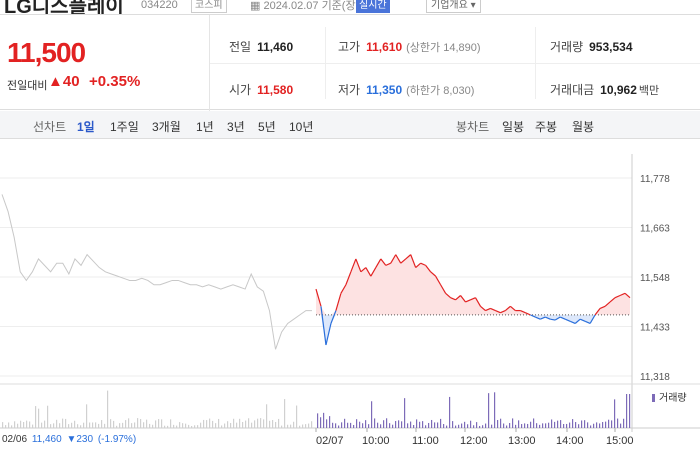  What do you see at coordinates (673, 398) in the screenshot?
I see `volume-label: 거래량` at bounding box center [673, 398].